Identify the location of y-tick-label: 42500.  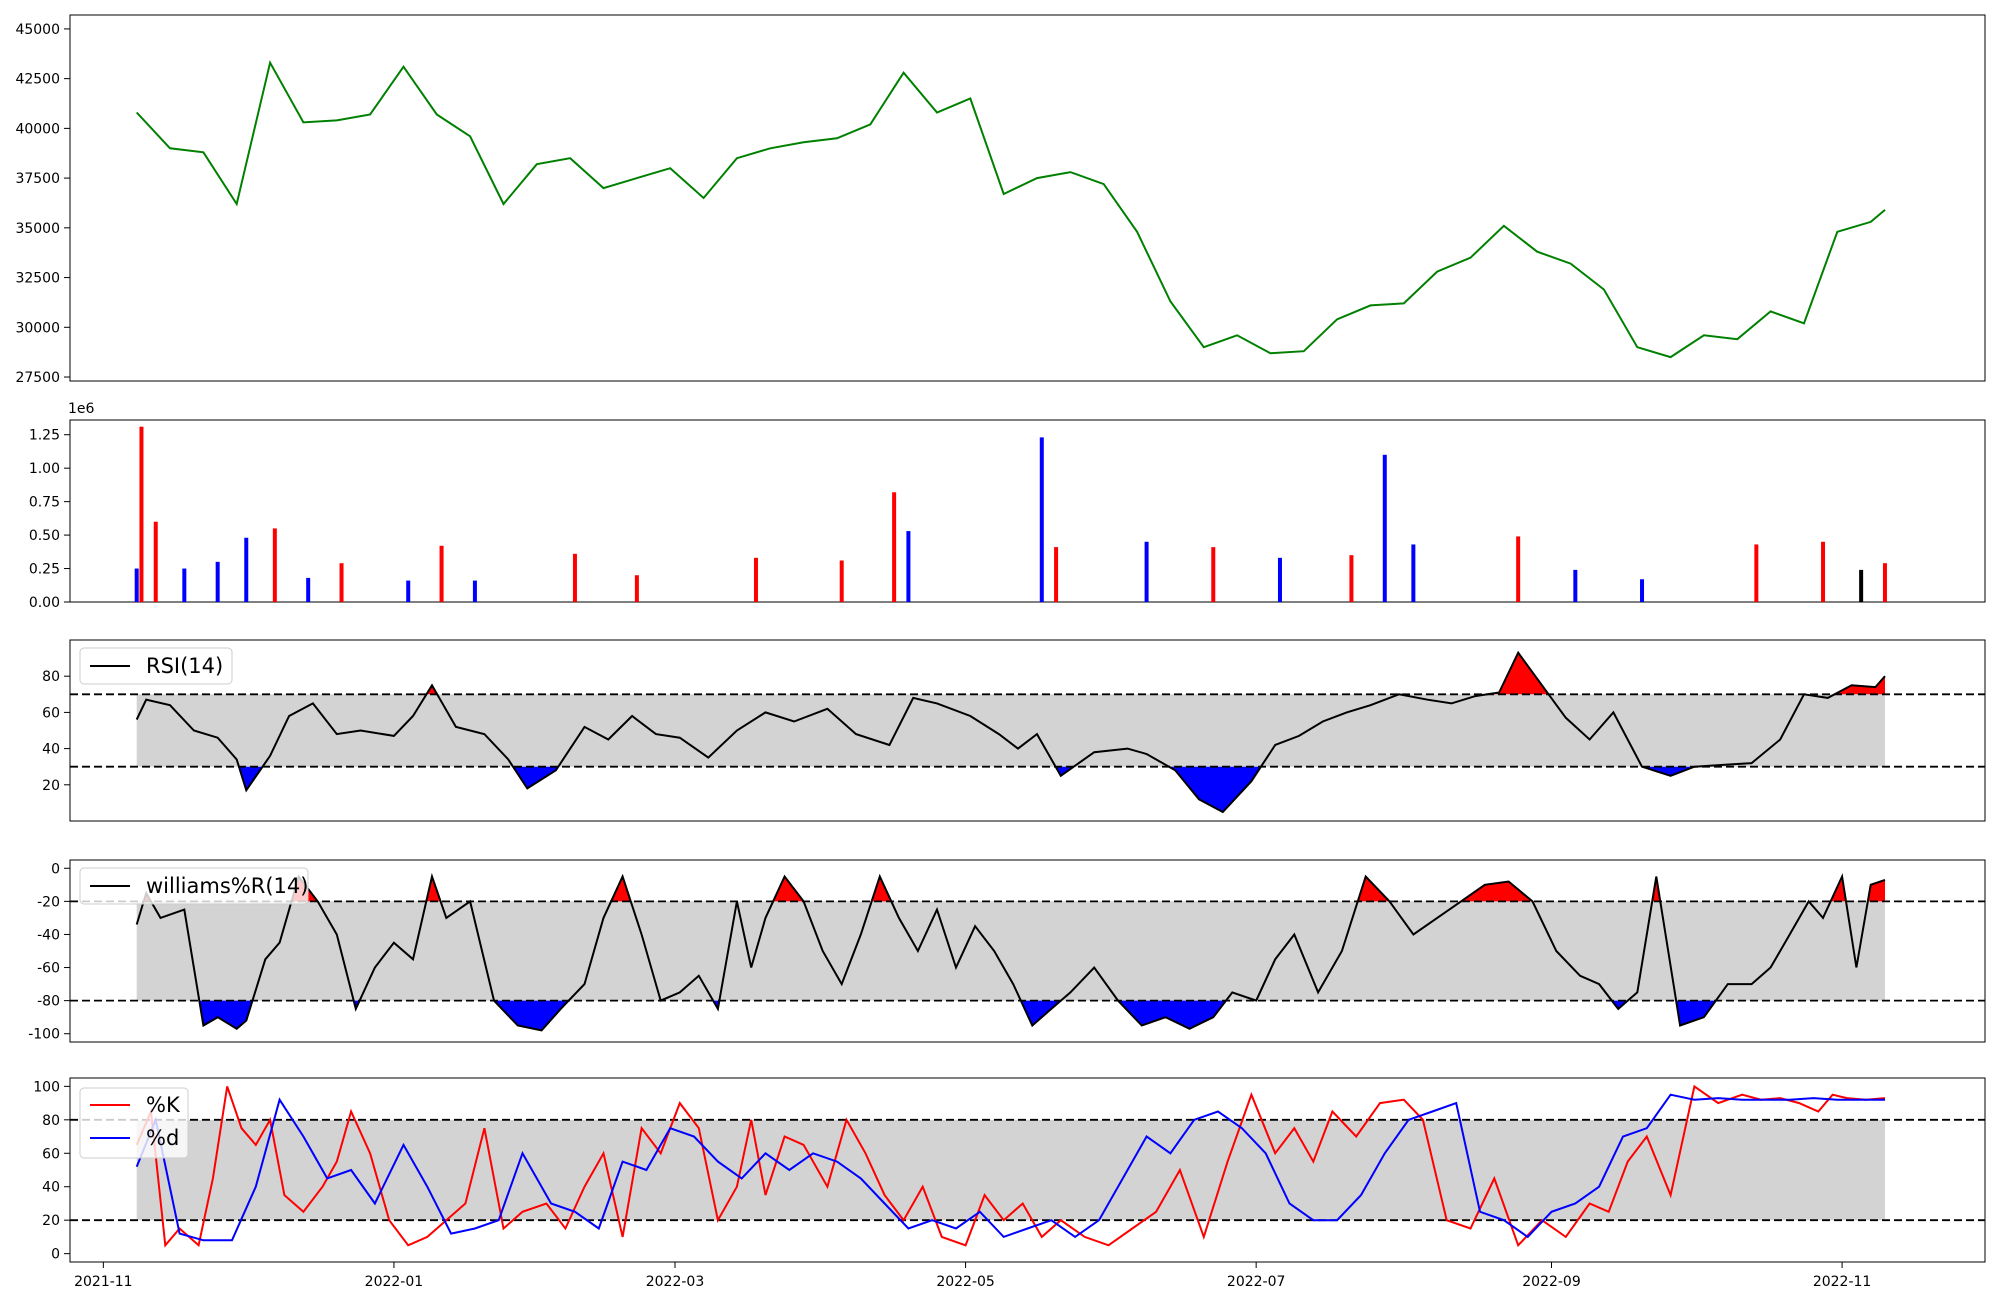
(37, 80).